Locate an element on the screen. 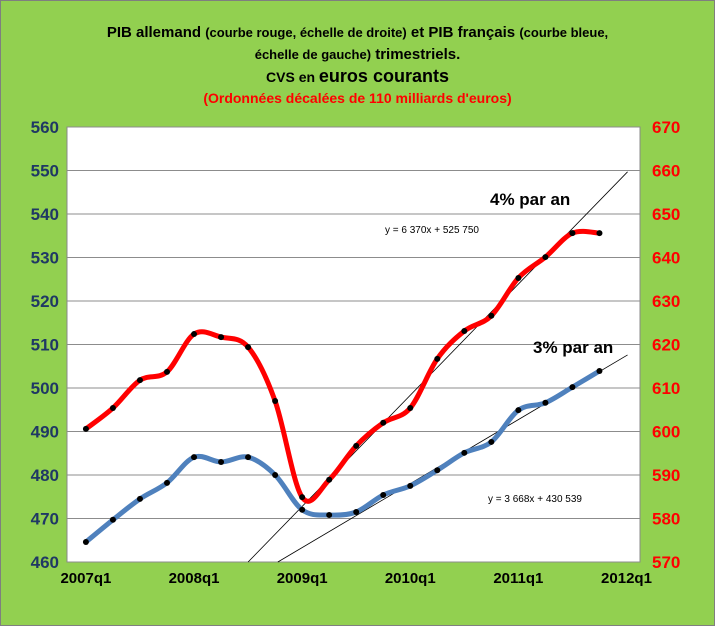 The width and height of the screenshot is (715, 626). left-axis-tick-label: 560 is located at coordinates (45, 127).